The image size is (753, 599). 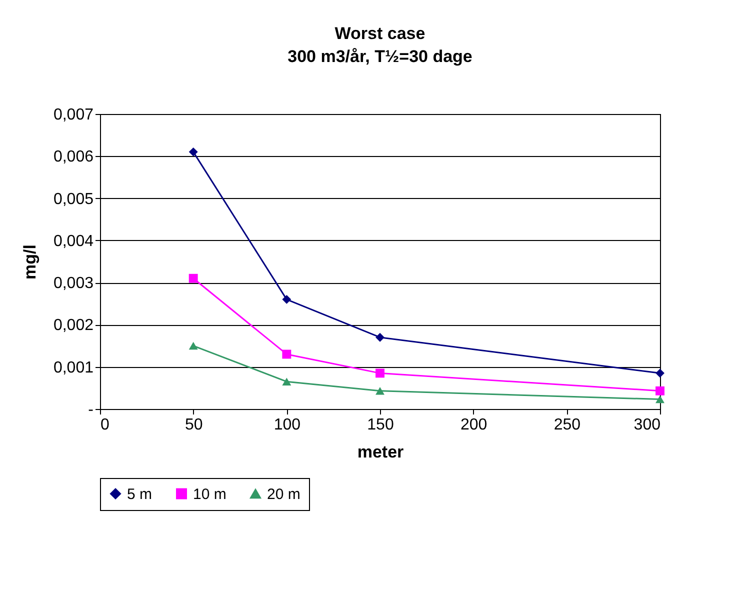 What do you see at coordinates (380, 452) in the screenshot?
I see `x-axis-title: meter` at bounding box center [380, 452].